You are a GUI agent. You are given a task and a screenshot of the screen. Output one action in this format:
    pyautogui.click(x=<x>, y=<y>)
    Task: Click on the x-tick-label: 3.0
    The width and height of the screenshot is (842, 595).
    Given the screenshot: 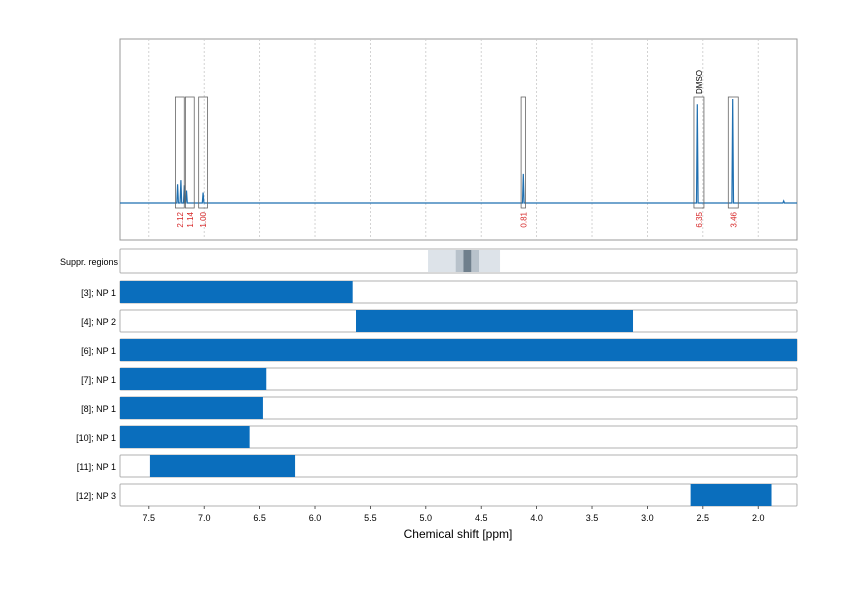 What is the action you would take?
    pyautogui.click(x=647, y=518)
    